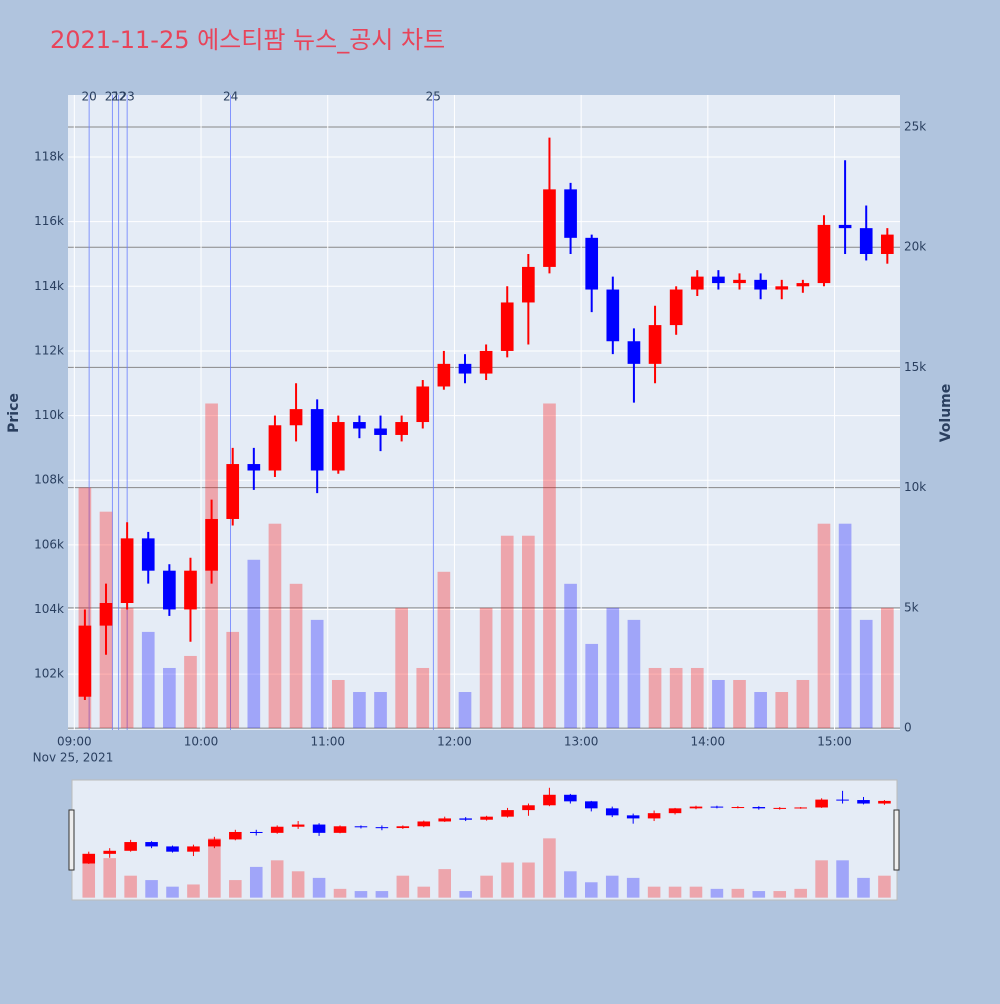 The width and height of the screenshot is (1000, 1004). I want to click on y2-axis-title: Volume, so click(946, 413).